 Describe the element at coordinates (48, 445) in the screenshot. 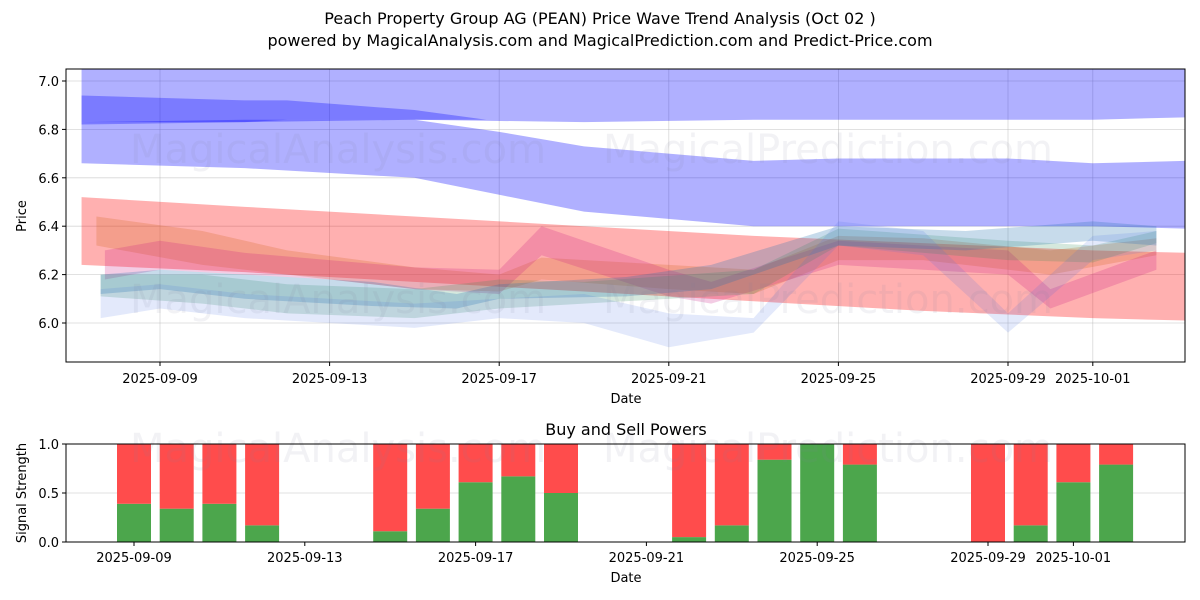

I see `y-tick-label: 1.0` at that location.